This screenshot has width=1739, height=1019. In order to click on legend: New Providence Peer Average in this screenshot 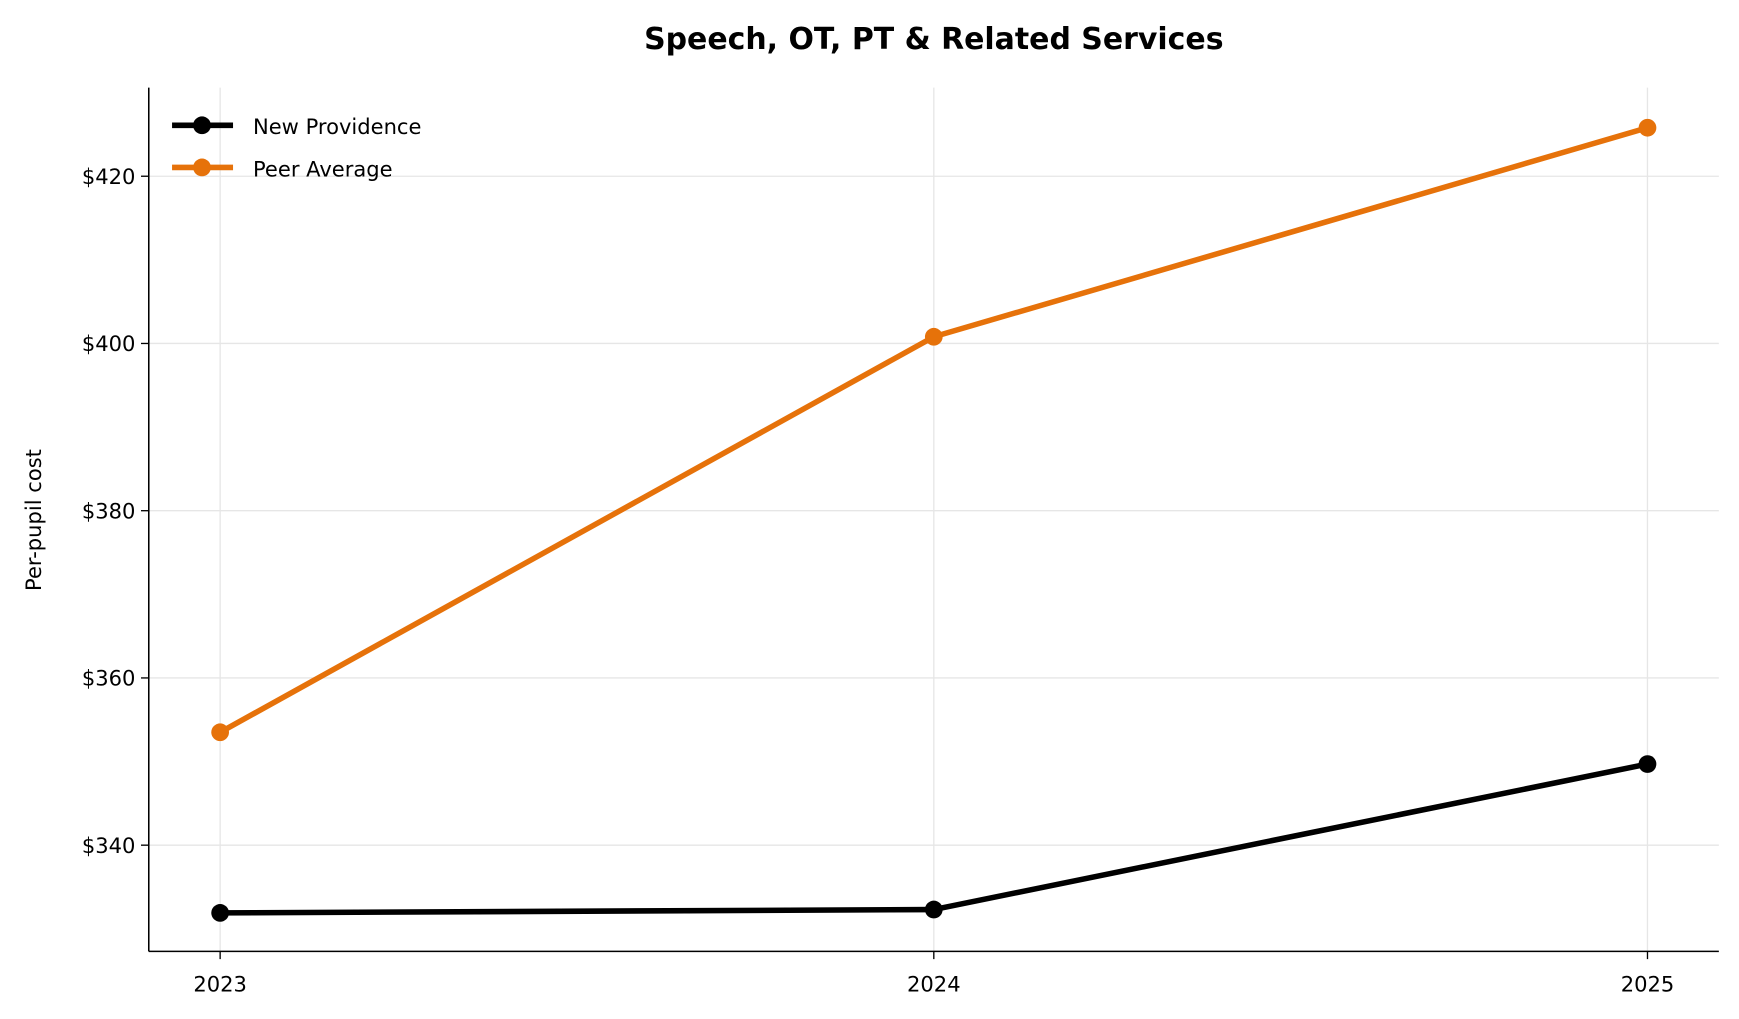, I will do `click(296, 147)`.